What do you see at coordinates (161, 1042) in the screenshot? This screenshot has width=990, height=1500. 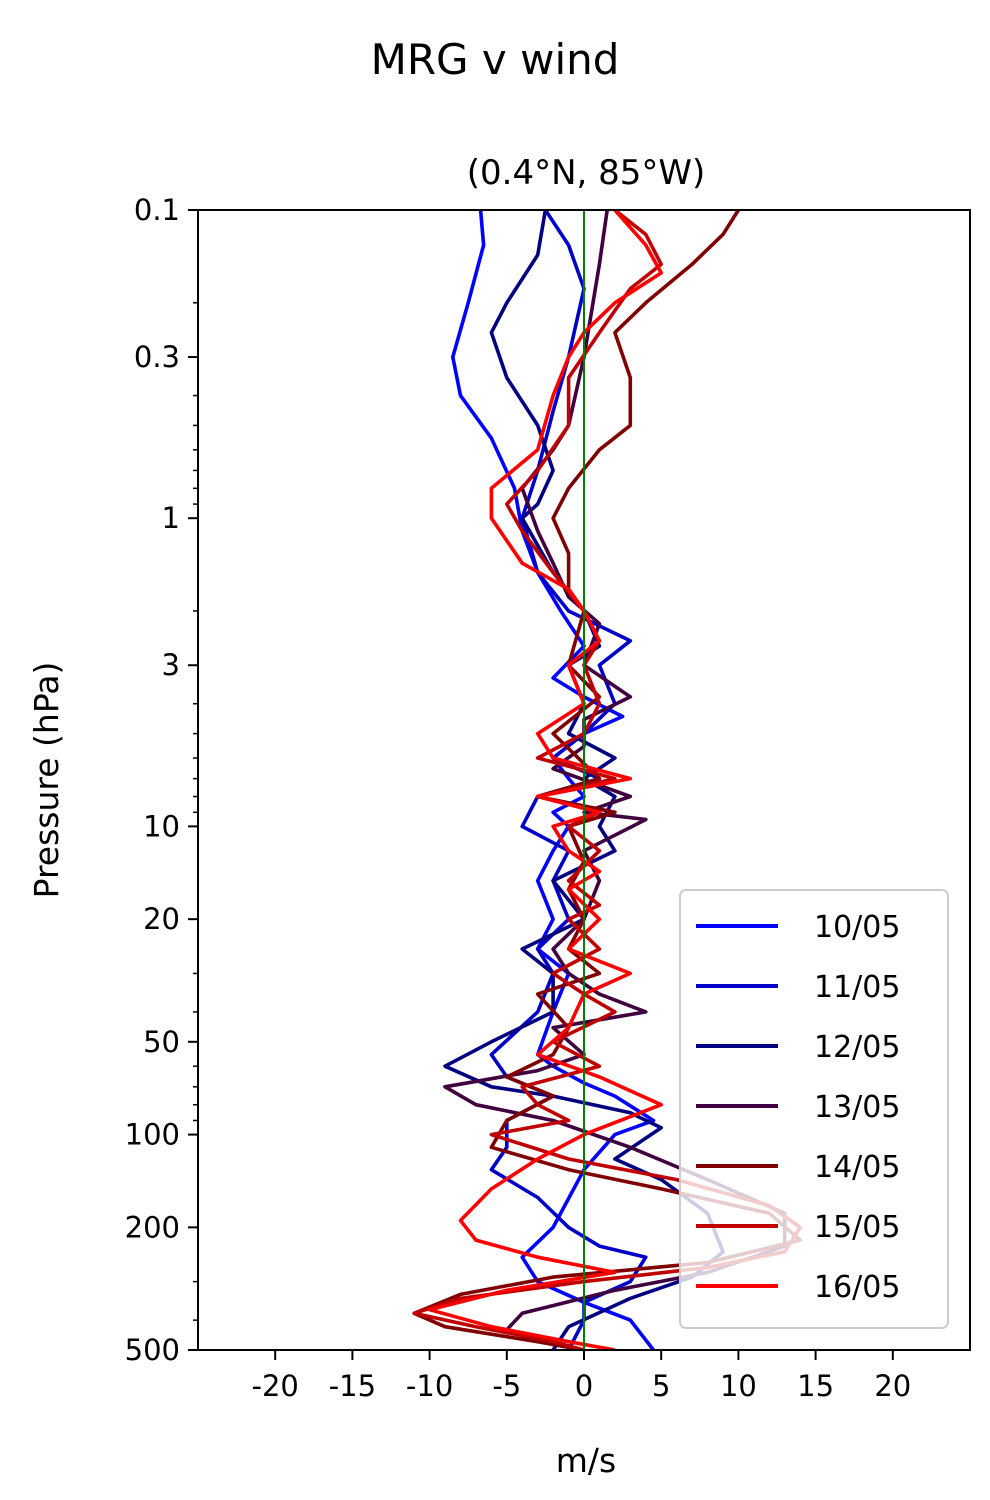 I see `y-tick-label: 50` at bounding box center [161, 1042].